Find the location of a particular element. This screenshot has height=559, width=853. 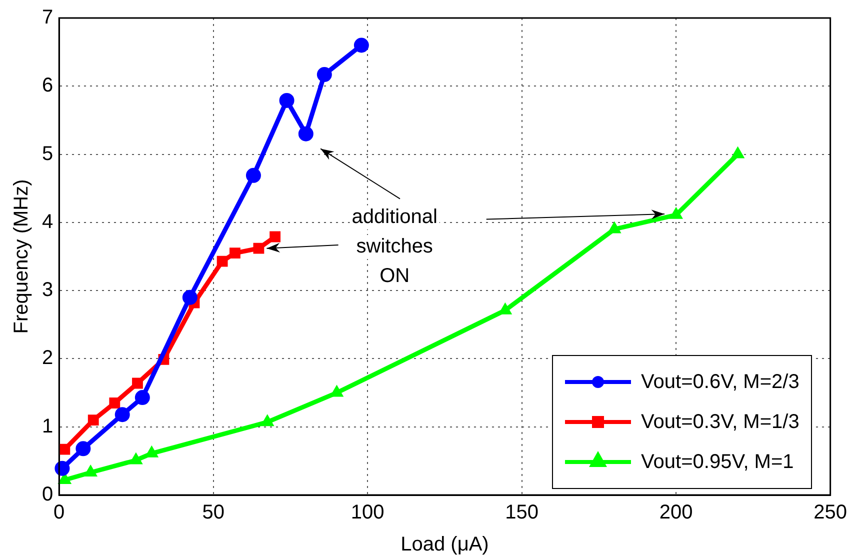

y-tick-label: 2 is located at coordinates (48, 358).